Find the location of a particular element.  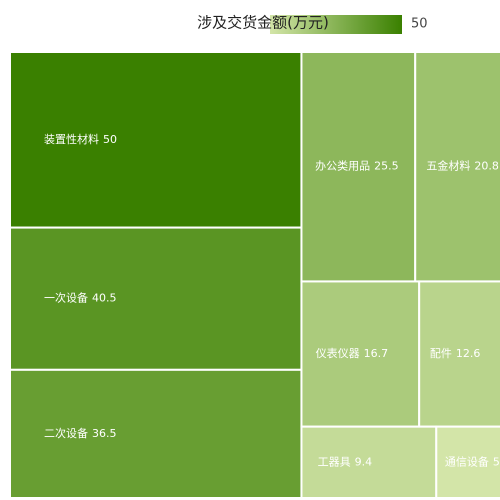

cell-label: 办公类用品 25.5 is located at coordinates (357, 166).